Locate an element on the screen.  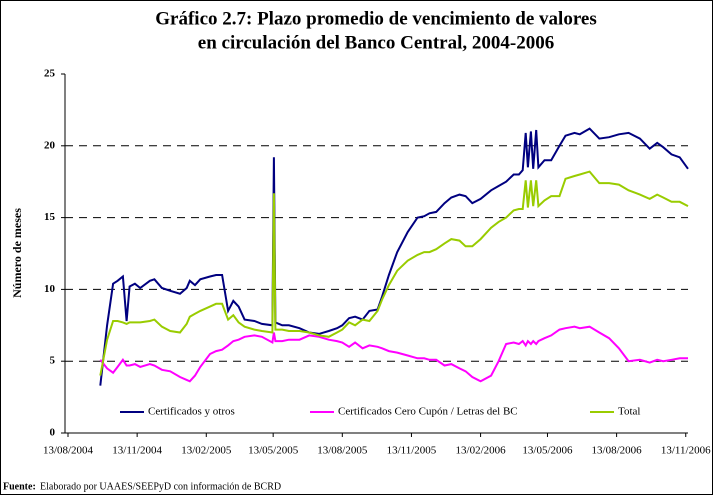
y-tick-label: 15 is located at coordinates (50, 217).